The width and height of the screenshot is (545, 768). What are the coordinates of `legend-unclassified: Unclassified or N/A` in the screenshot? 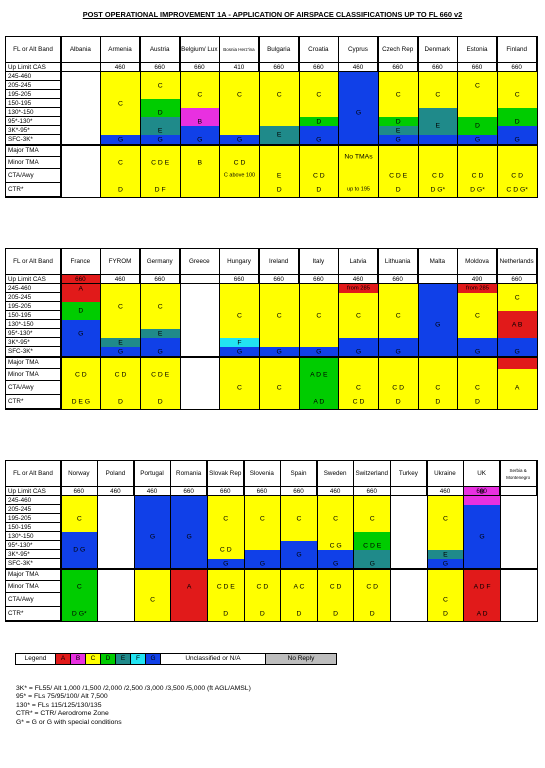 It's located at (213, 659).